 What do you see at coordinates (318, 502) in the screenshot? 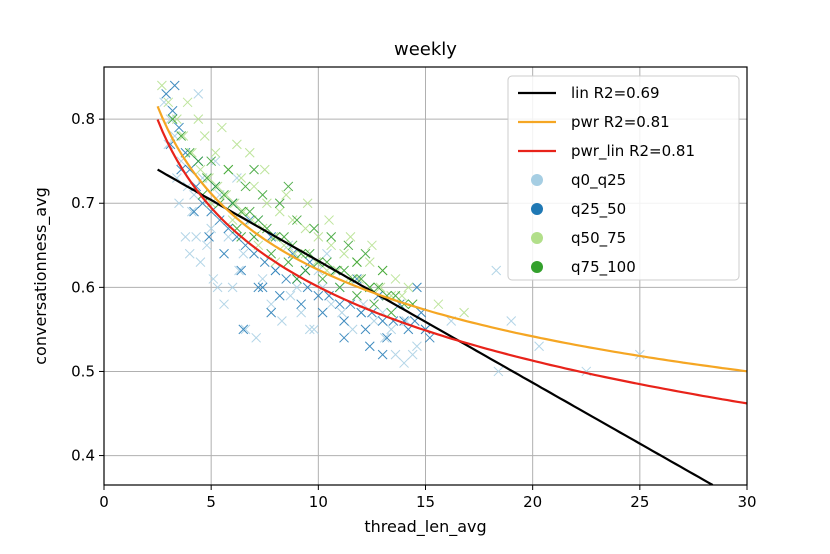
I see `x-tick-label: 10` at bounding box center [318, 502].